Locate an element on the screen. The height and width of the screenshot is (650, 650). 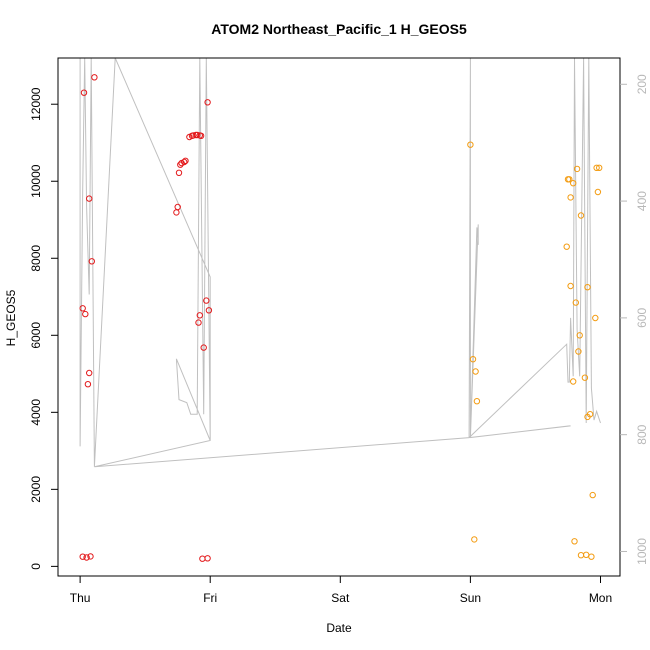
x-tick-label-1: Fri is located at coordinates (210, 598).